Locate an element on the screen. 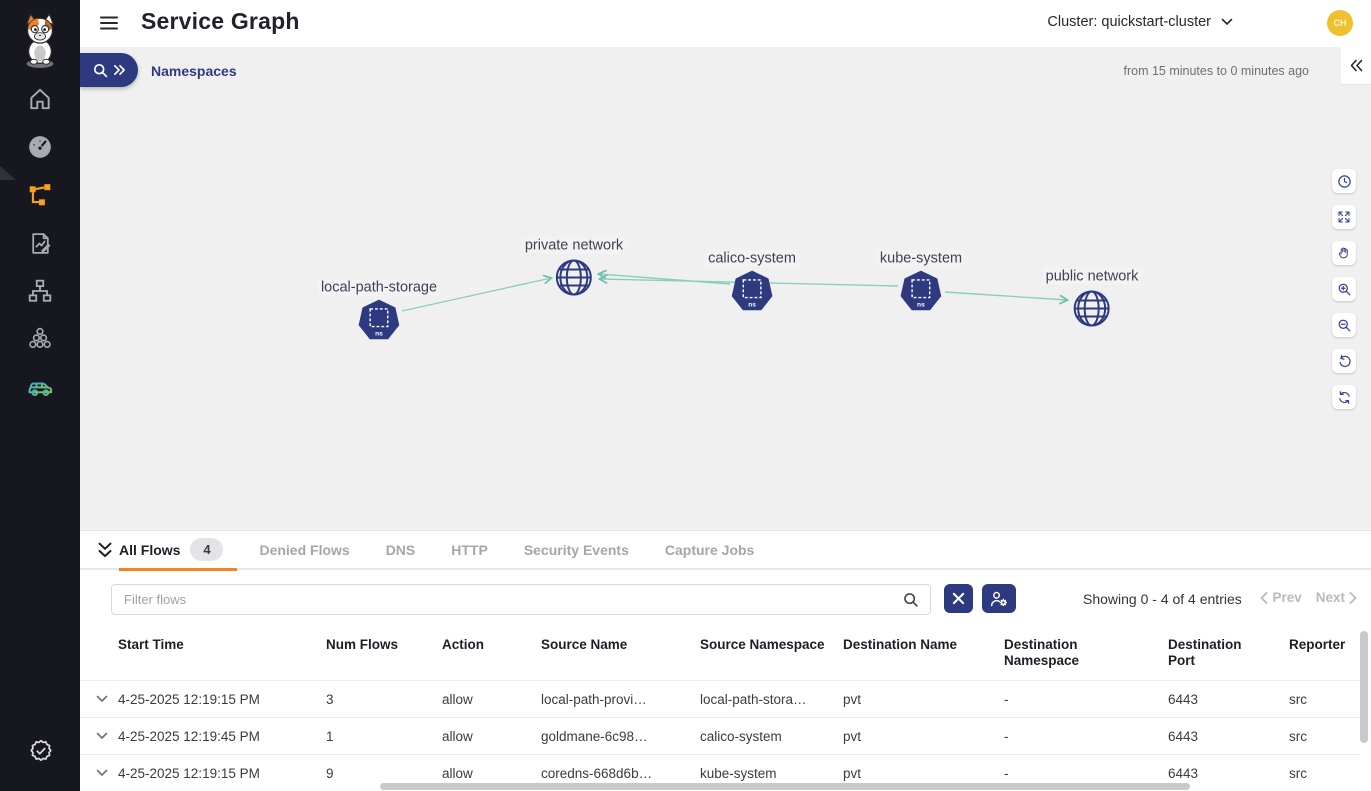 This screenshot has width=1371, height=791. undo-icon is located at coordinates (1345, 360).